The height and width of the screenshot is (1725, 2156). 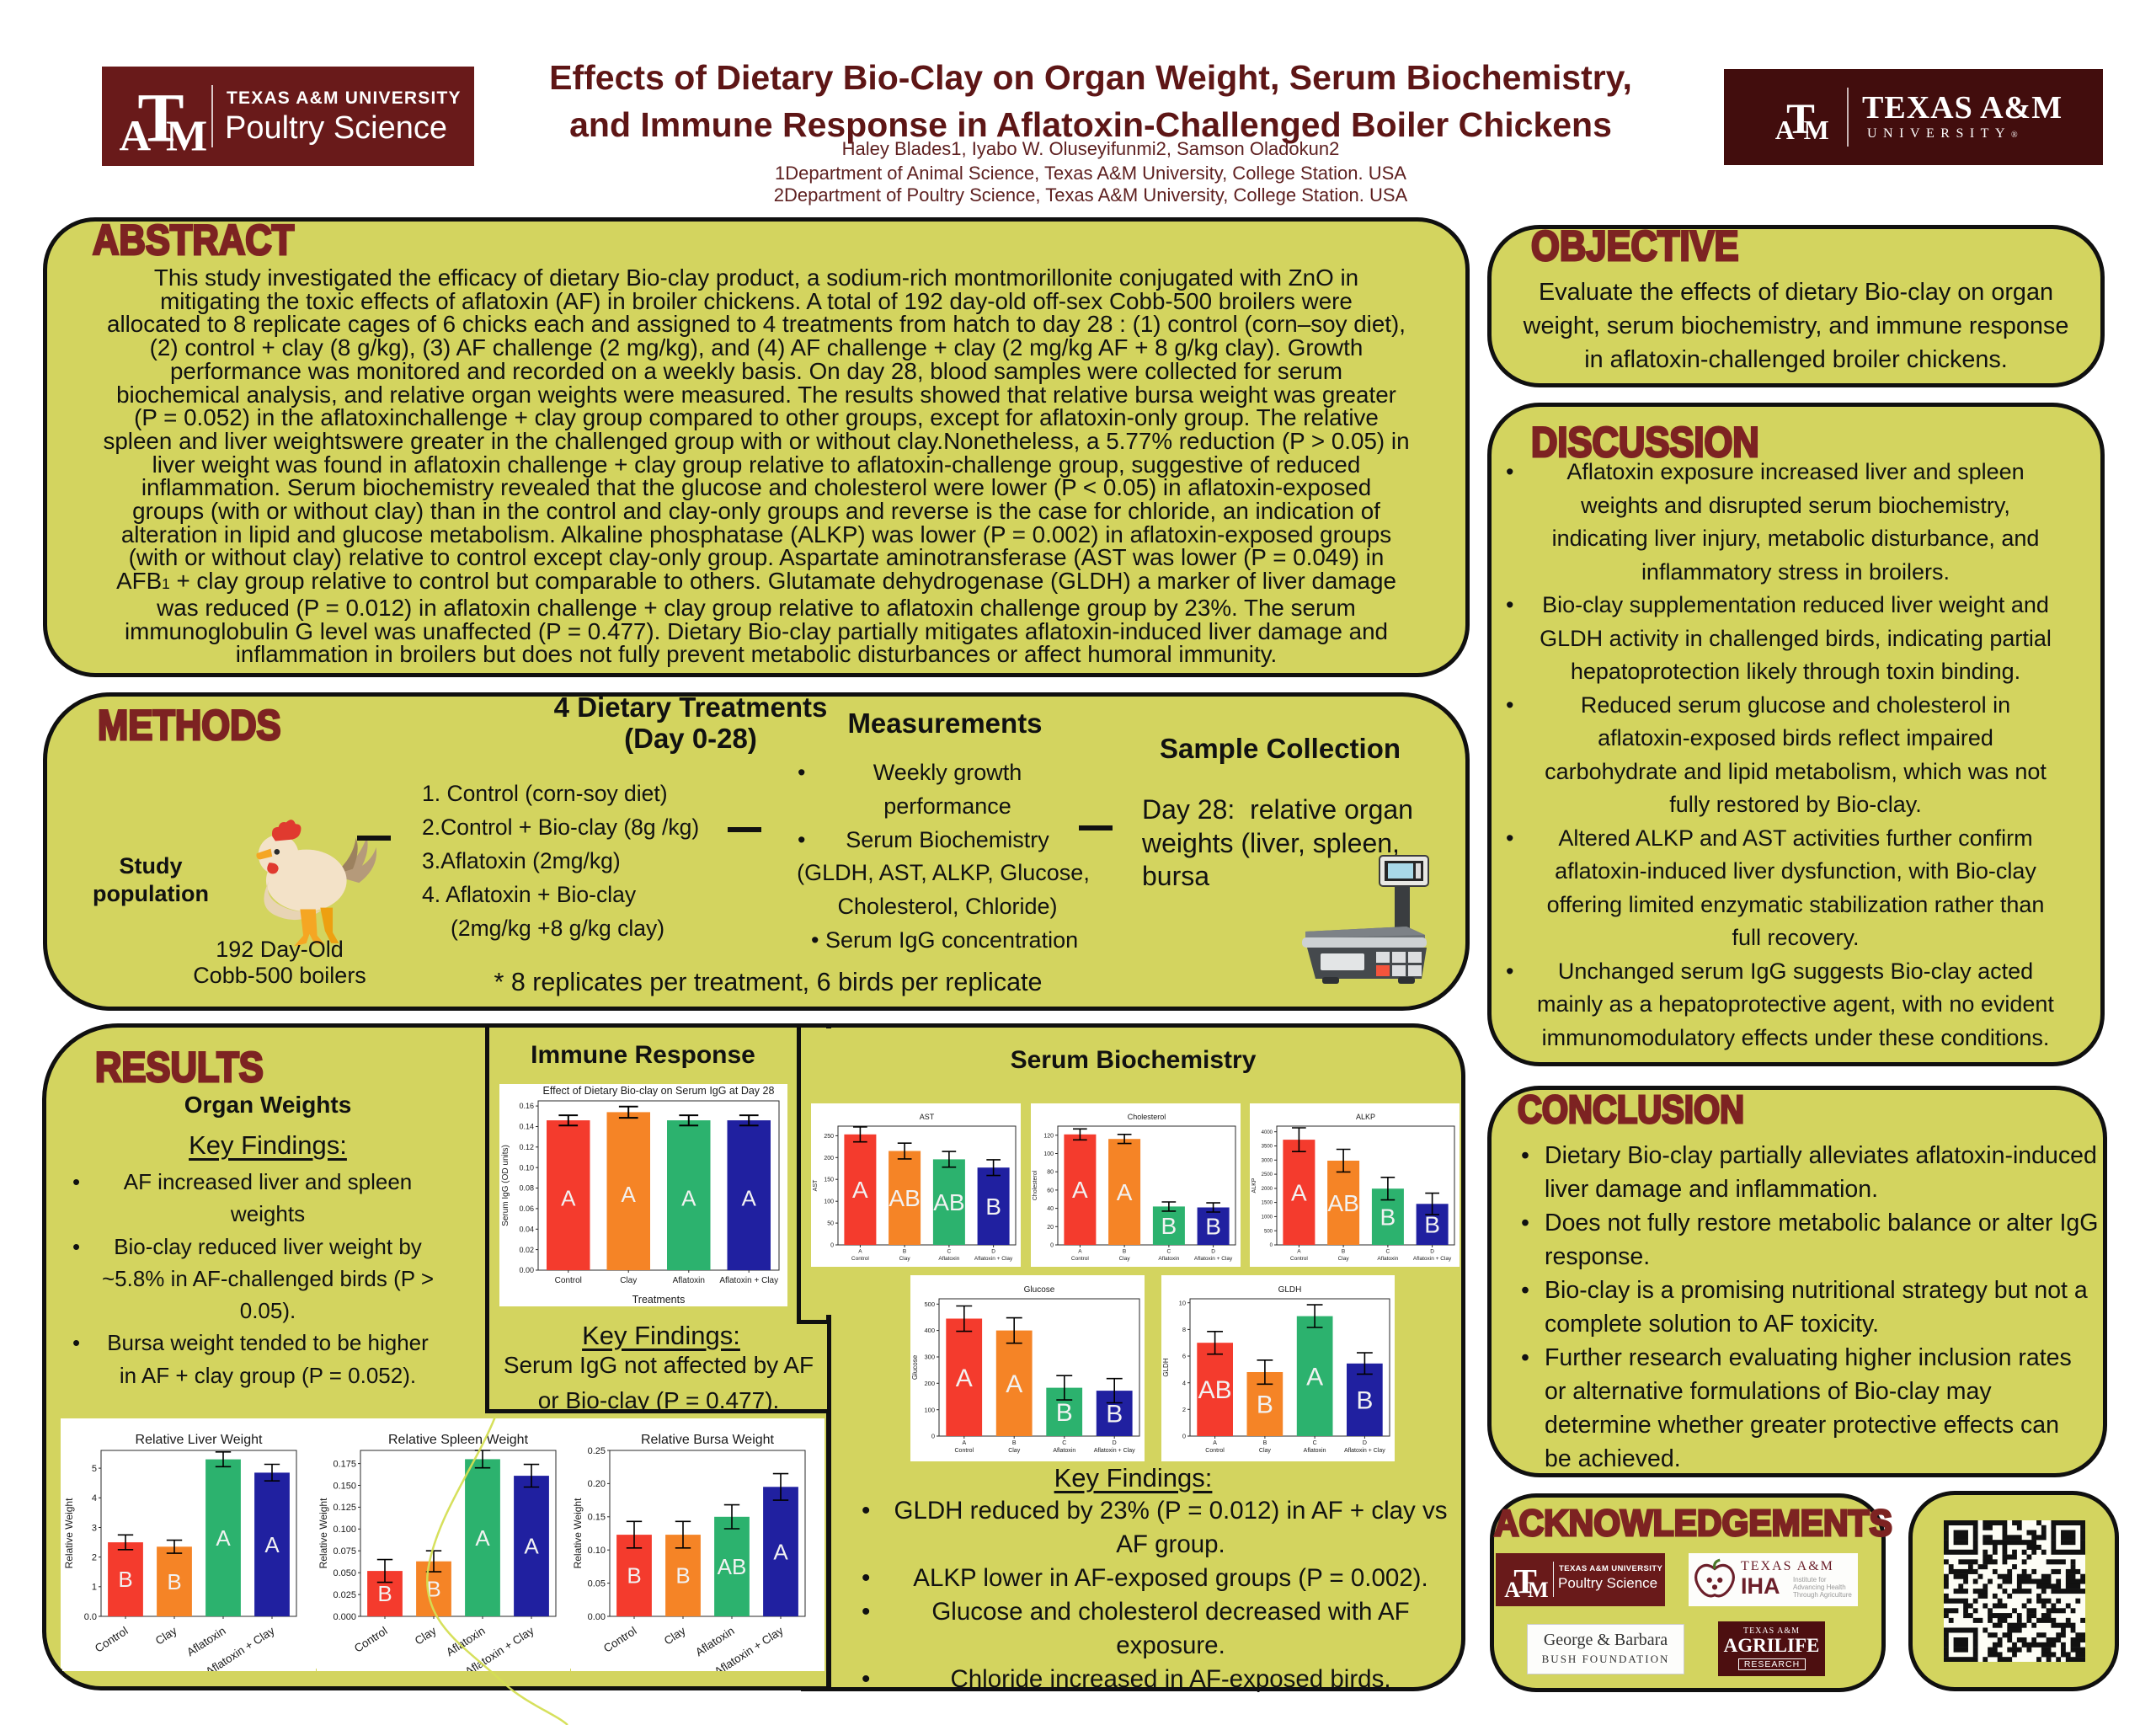 I want to click on svg-text: 2, so click(x=94, y=1558).